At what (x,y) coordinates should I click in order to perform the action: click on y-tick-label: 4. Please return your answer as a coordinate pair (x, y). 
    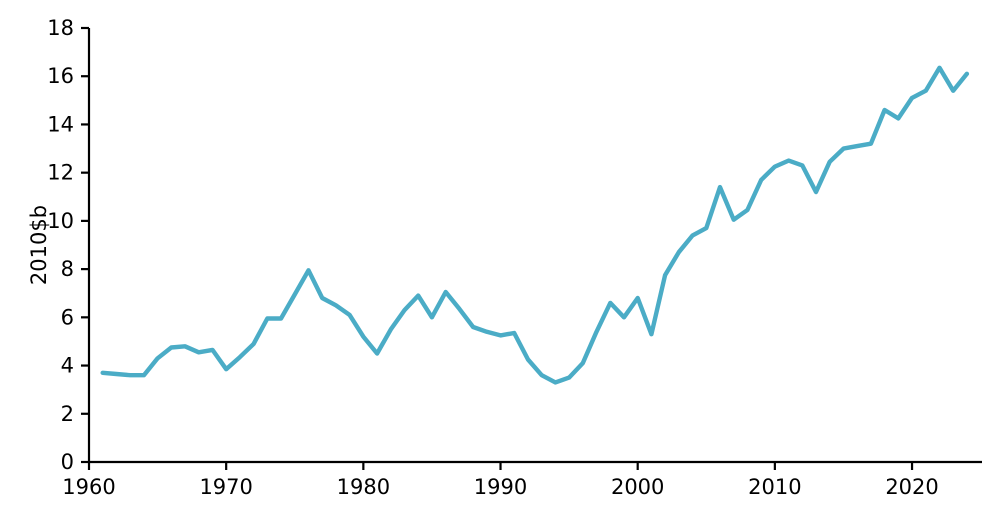
    Looking at the image, I should click on (67, 366).